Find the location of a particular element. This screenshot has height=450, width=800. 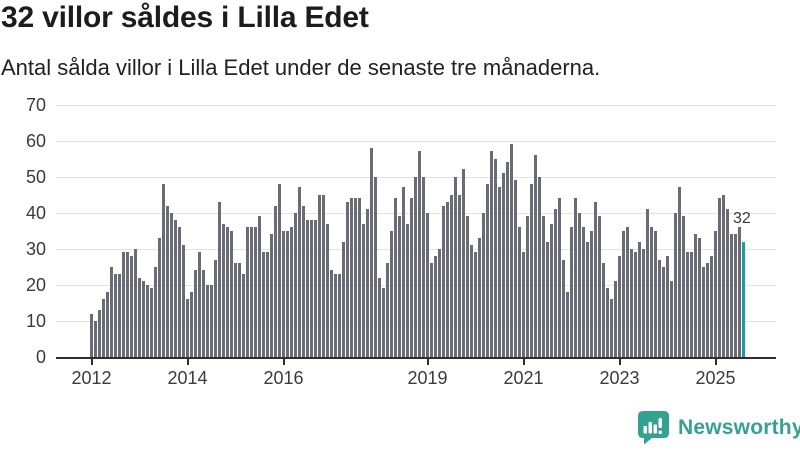

chart-title: 32 villor såldes i Lilla Edet is located at coordinates (185, 17).